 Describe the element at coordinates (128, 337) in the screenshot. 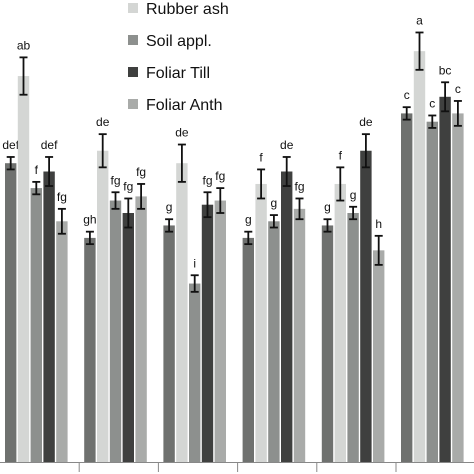

I see `bar-s3-c1` at that location.